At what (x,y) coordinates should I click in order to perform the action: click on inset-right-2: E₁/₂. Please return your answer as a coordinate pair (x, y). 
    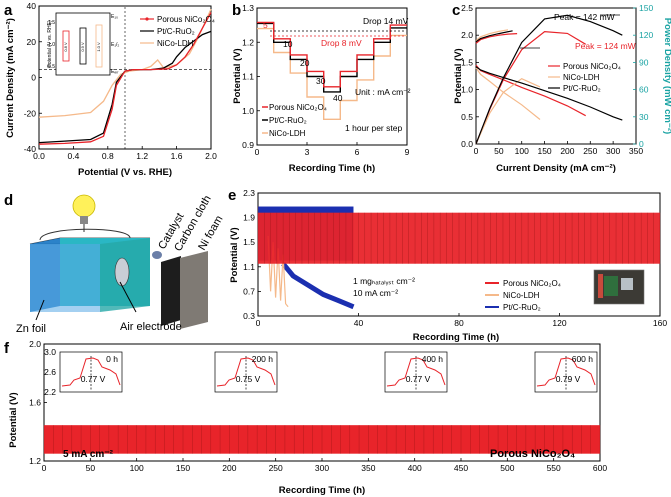
    Looking at the image, I should click on (115, 45).